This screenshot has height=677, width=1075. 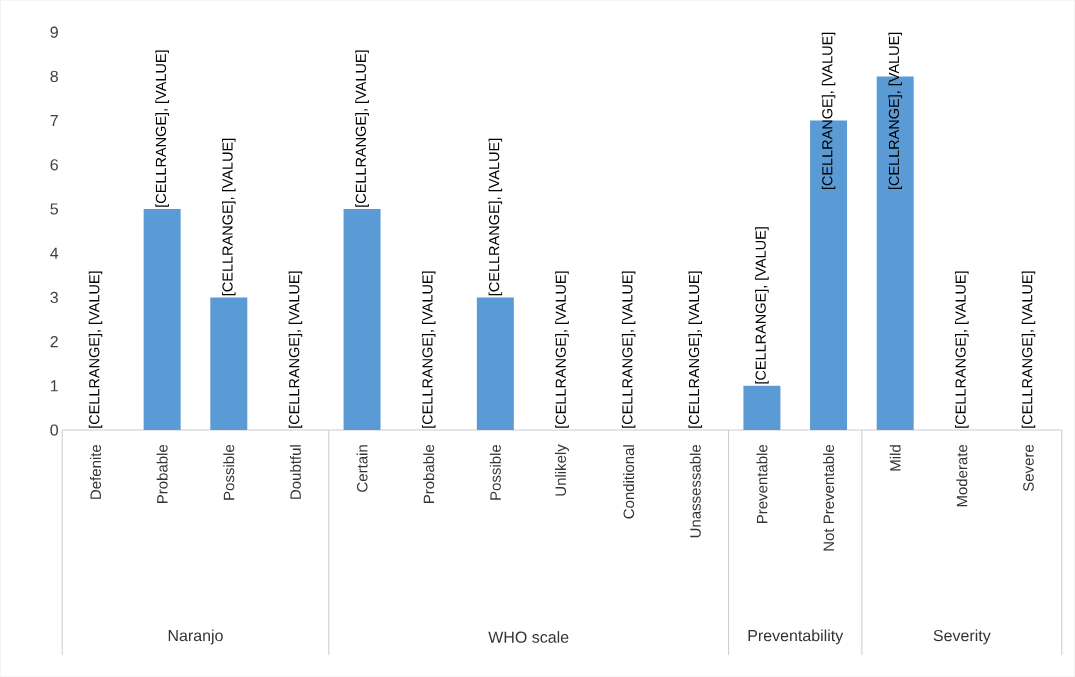 What do you see at coordinates (195, 637) in the screenshot?
I see `text: Naranjo` at bounding box center [195, 637].